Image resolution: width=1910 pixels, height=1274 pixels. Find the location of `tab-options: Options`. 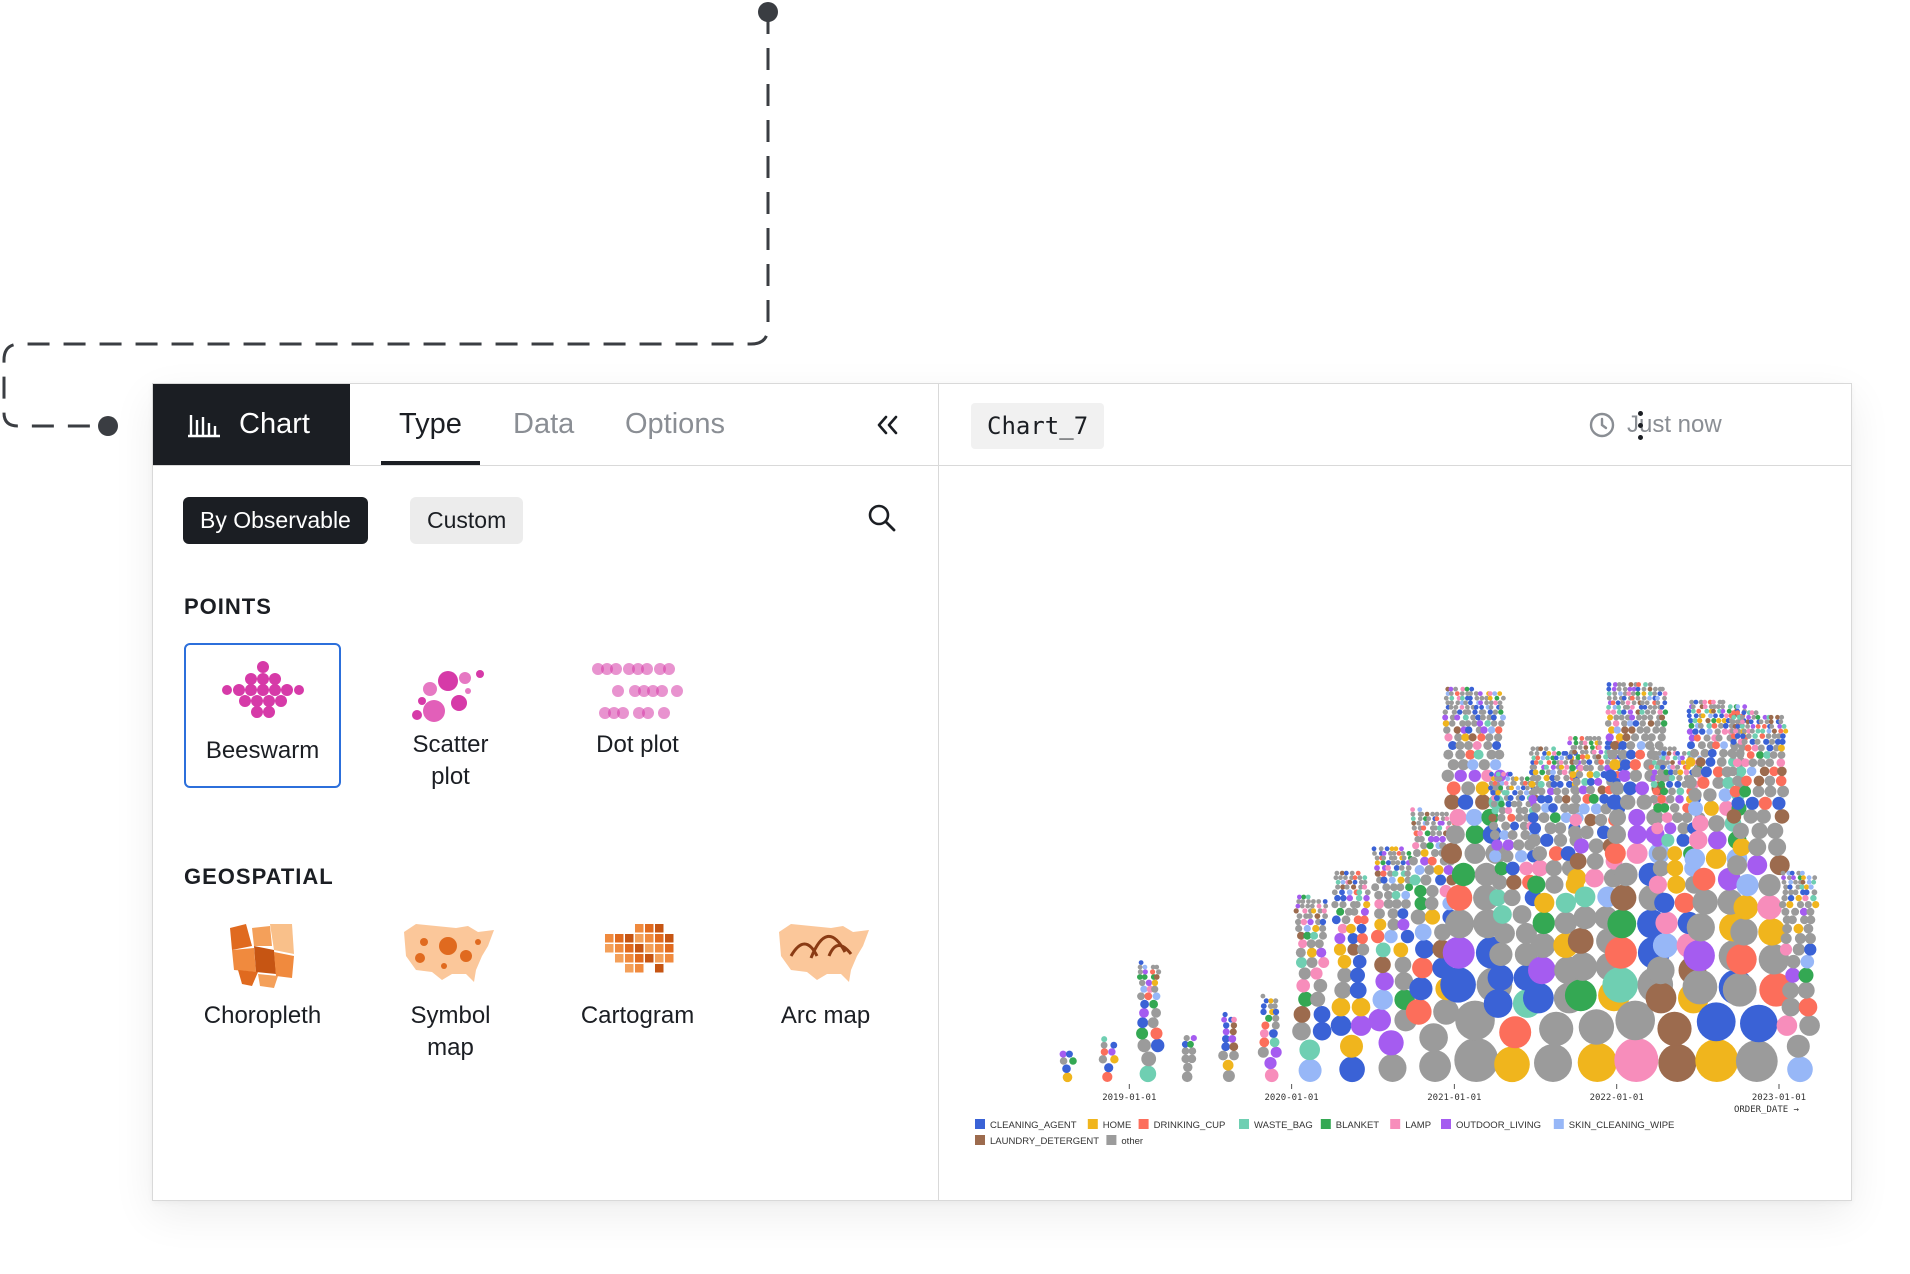

tab-options: Options is located at coordinates (675, 424).